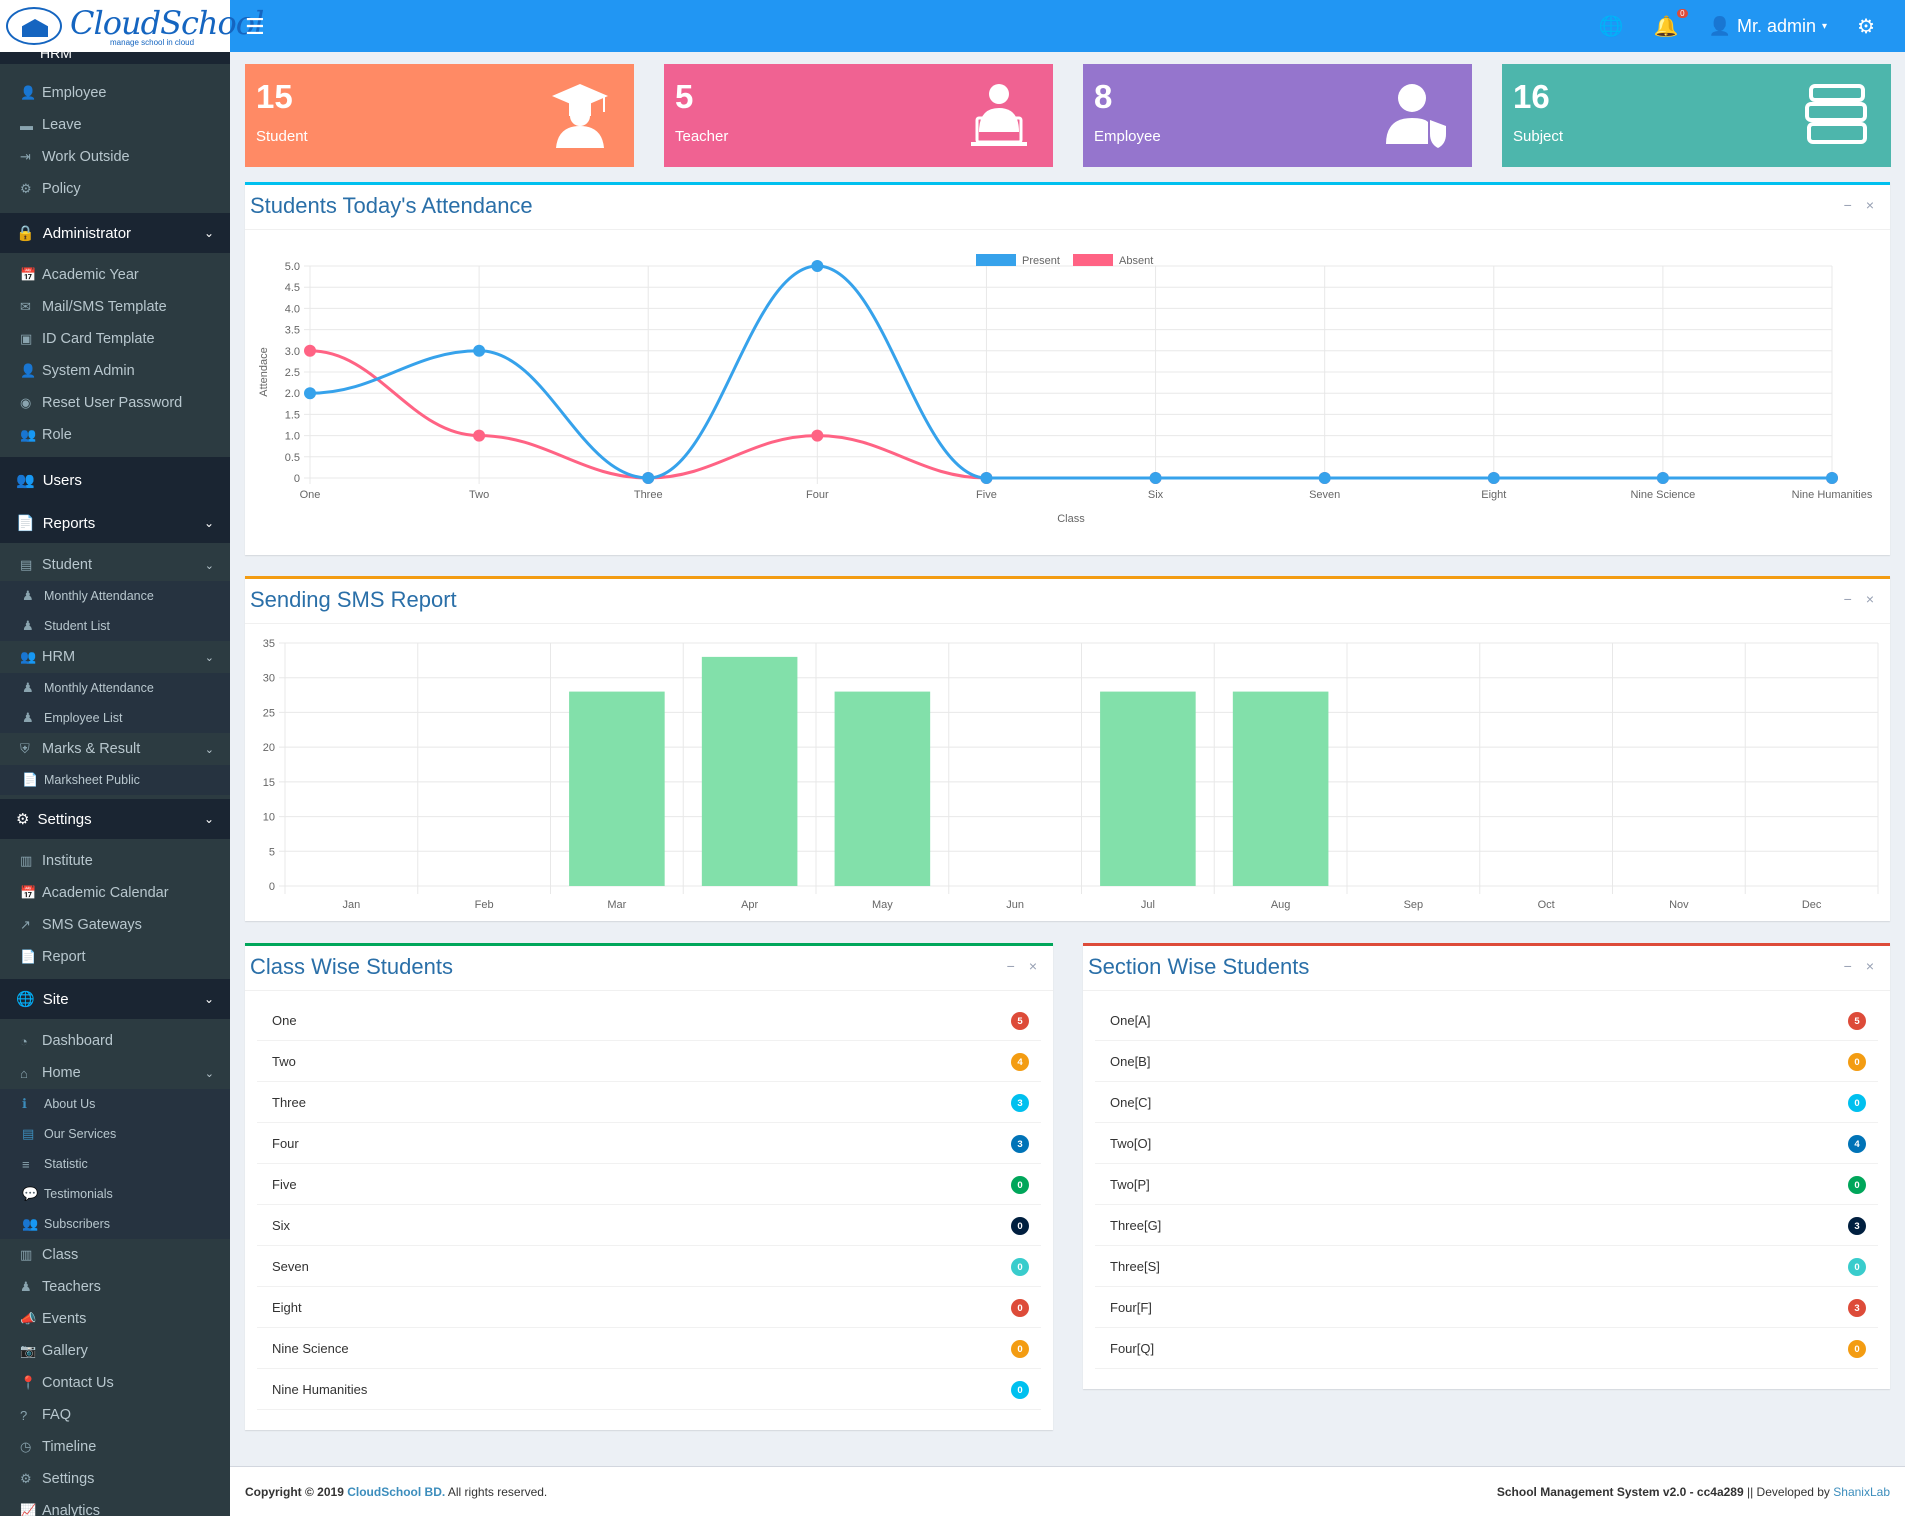 The width and height of the screenshot is (1905, 1516). I want to click on sidebar-item-report-student: ▤ Student ⌄, so click(115, 565).